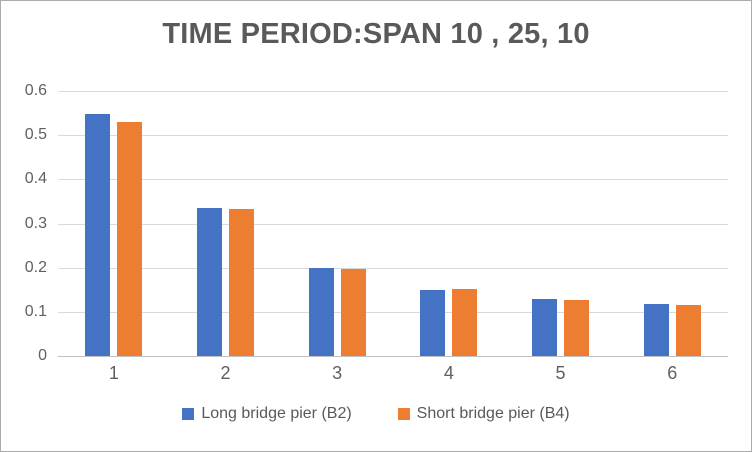  What do you see at coordinates (42, 355) in the screenshot?
I see `y-axis-tick-label: 0` at bounding box center [42, 355].